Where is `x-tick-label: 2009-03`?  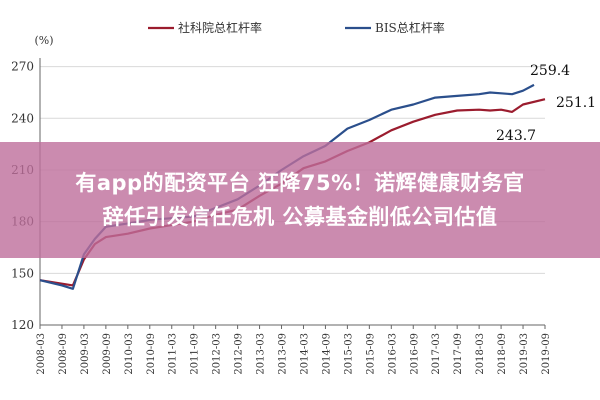 x-tick-label: 2009-03 is located at coordinates (85, 354).